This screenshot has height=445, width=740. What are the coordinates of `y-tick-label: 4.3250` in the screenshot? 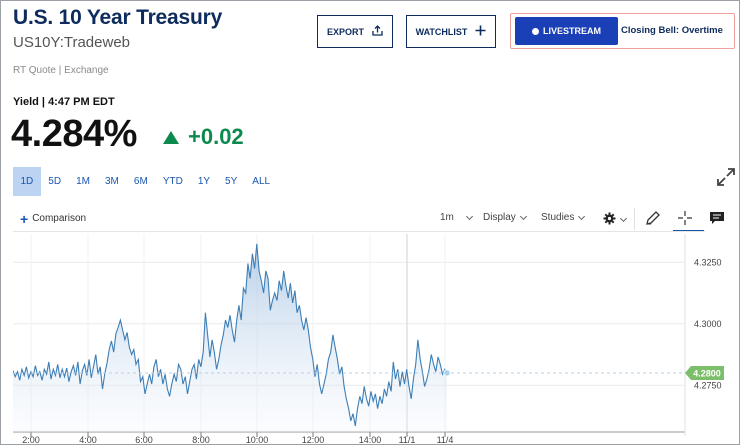 It's located at (708, 262).